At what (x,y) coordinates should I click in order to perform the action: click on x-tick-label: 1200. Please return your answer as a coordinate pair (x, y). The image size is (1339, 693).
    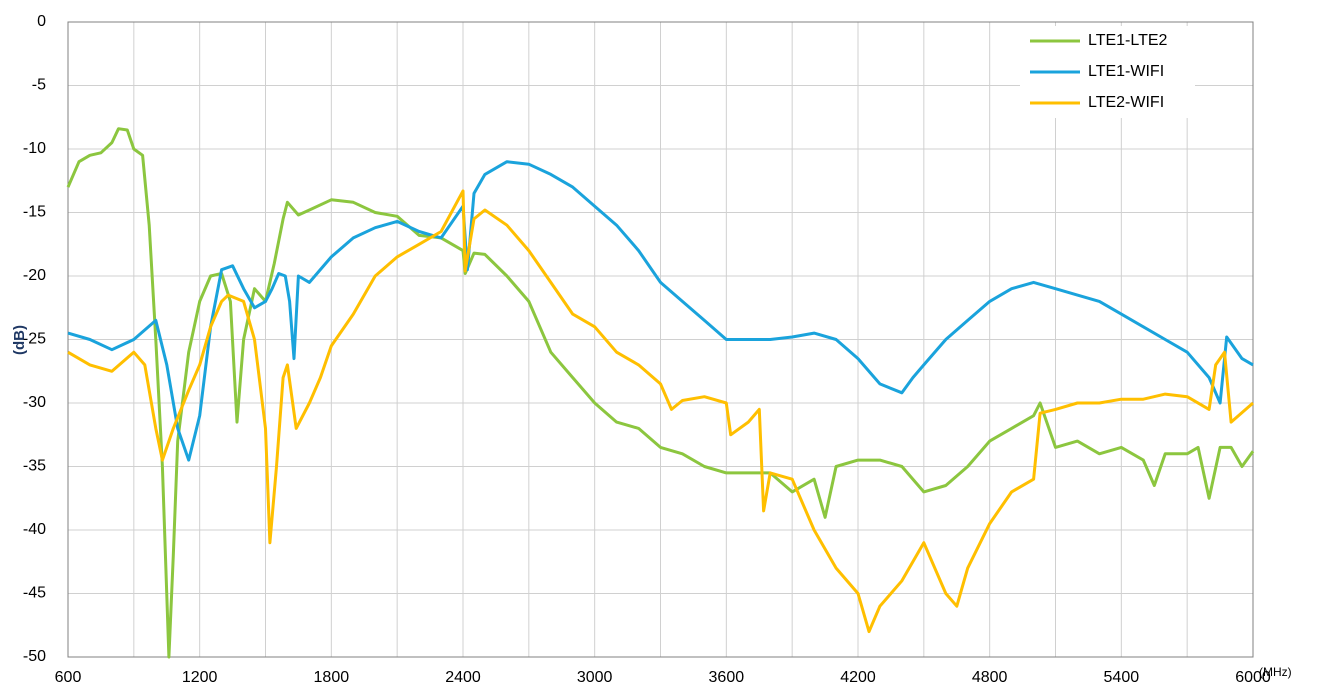
    Looking at the image, I should click on (200, 677).